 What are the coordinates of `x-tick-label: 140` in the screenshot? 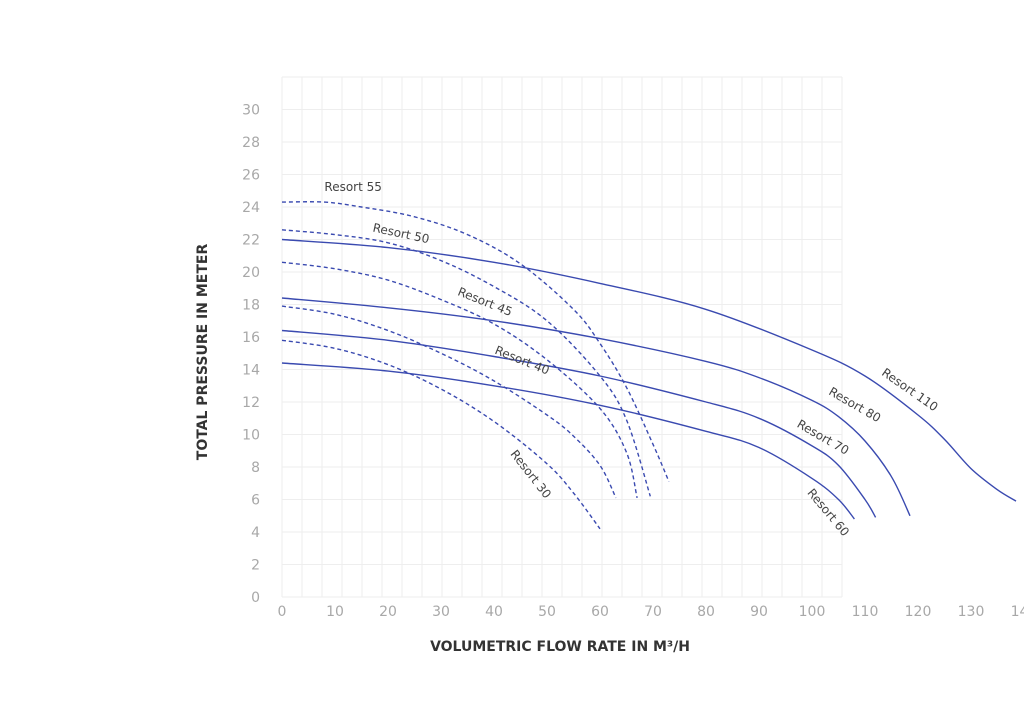 It's located at (1017, 612).